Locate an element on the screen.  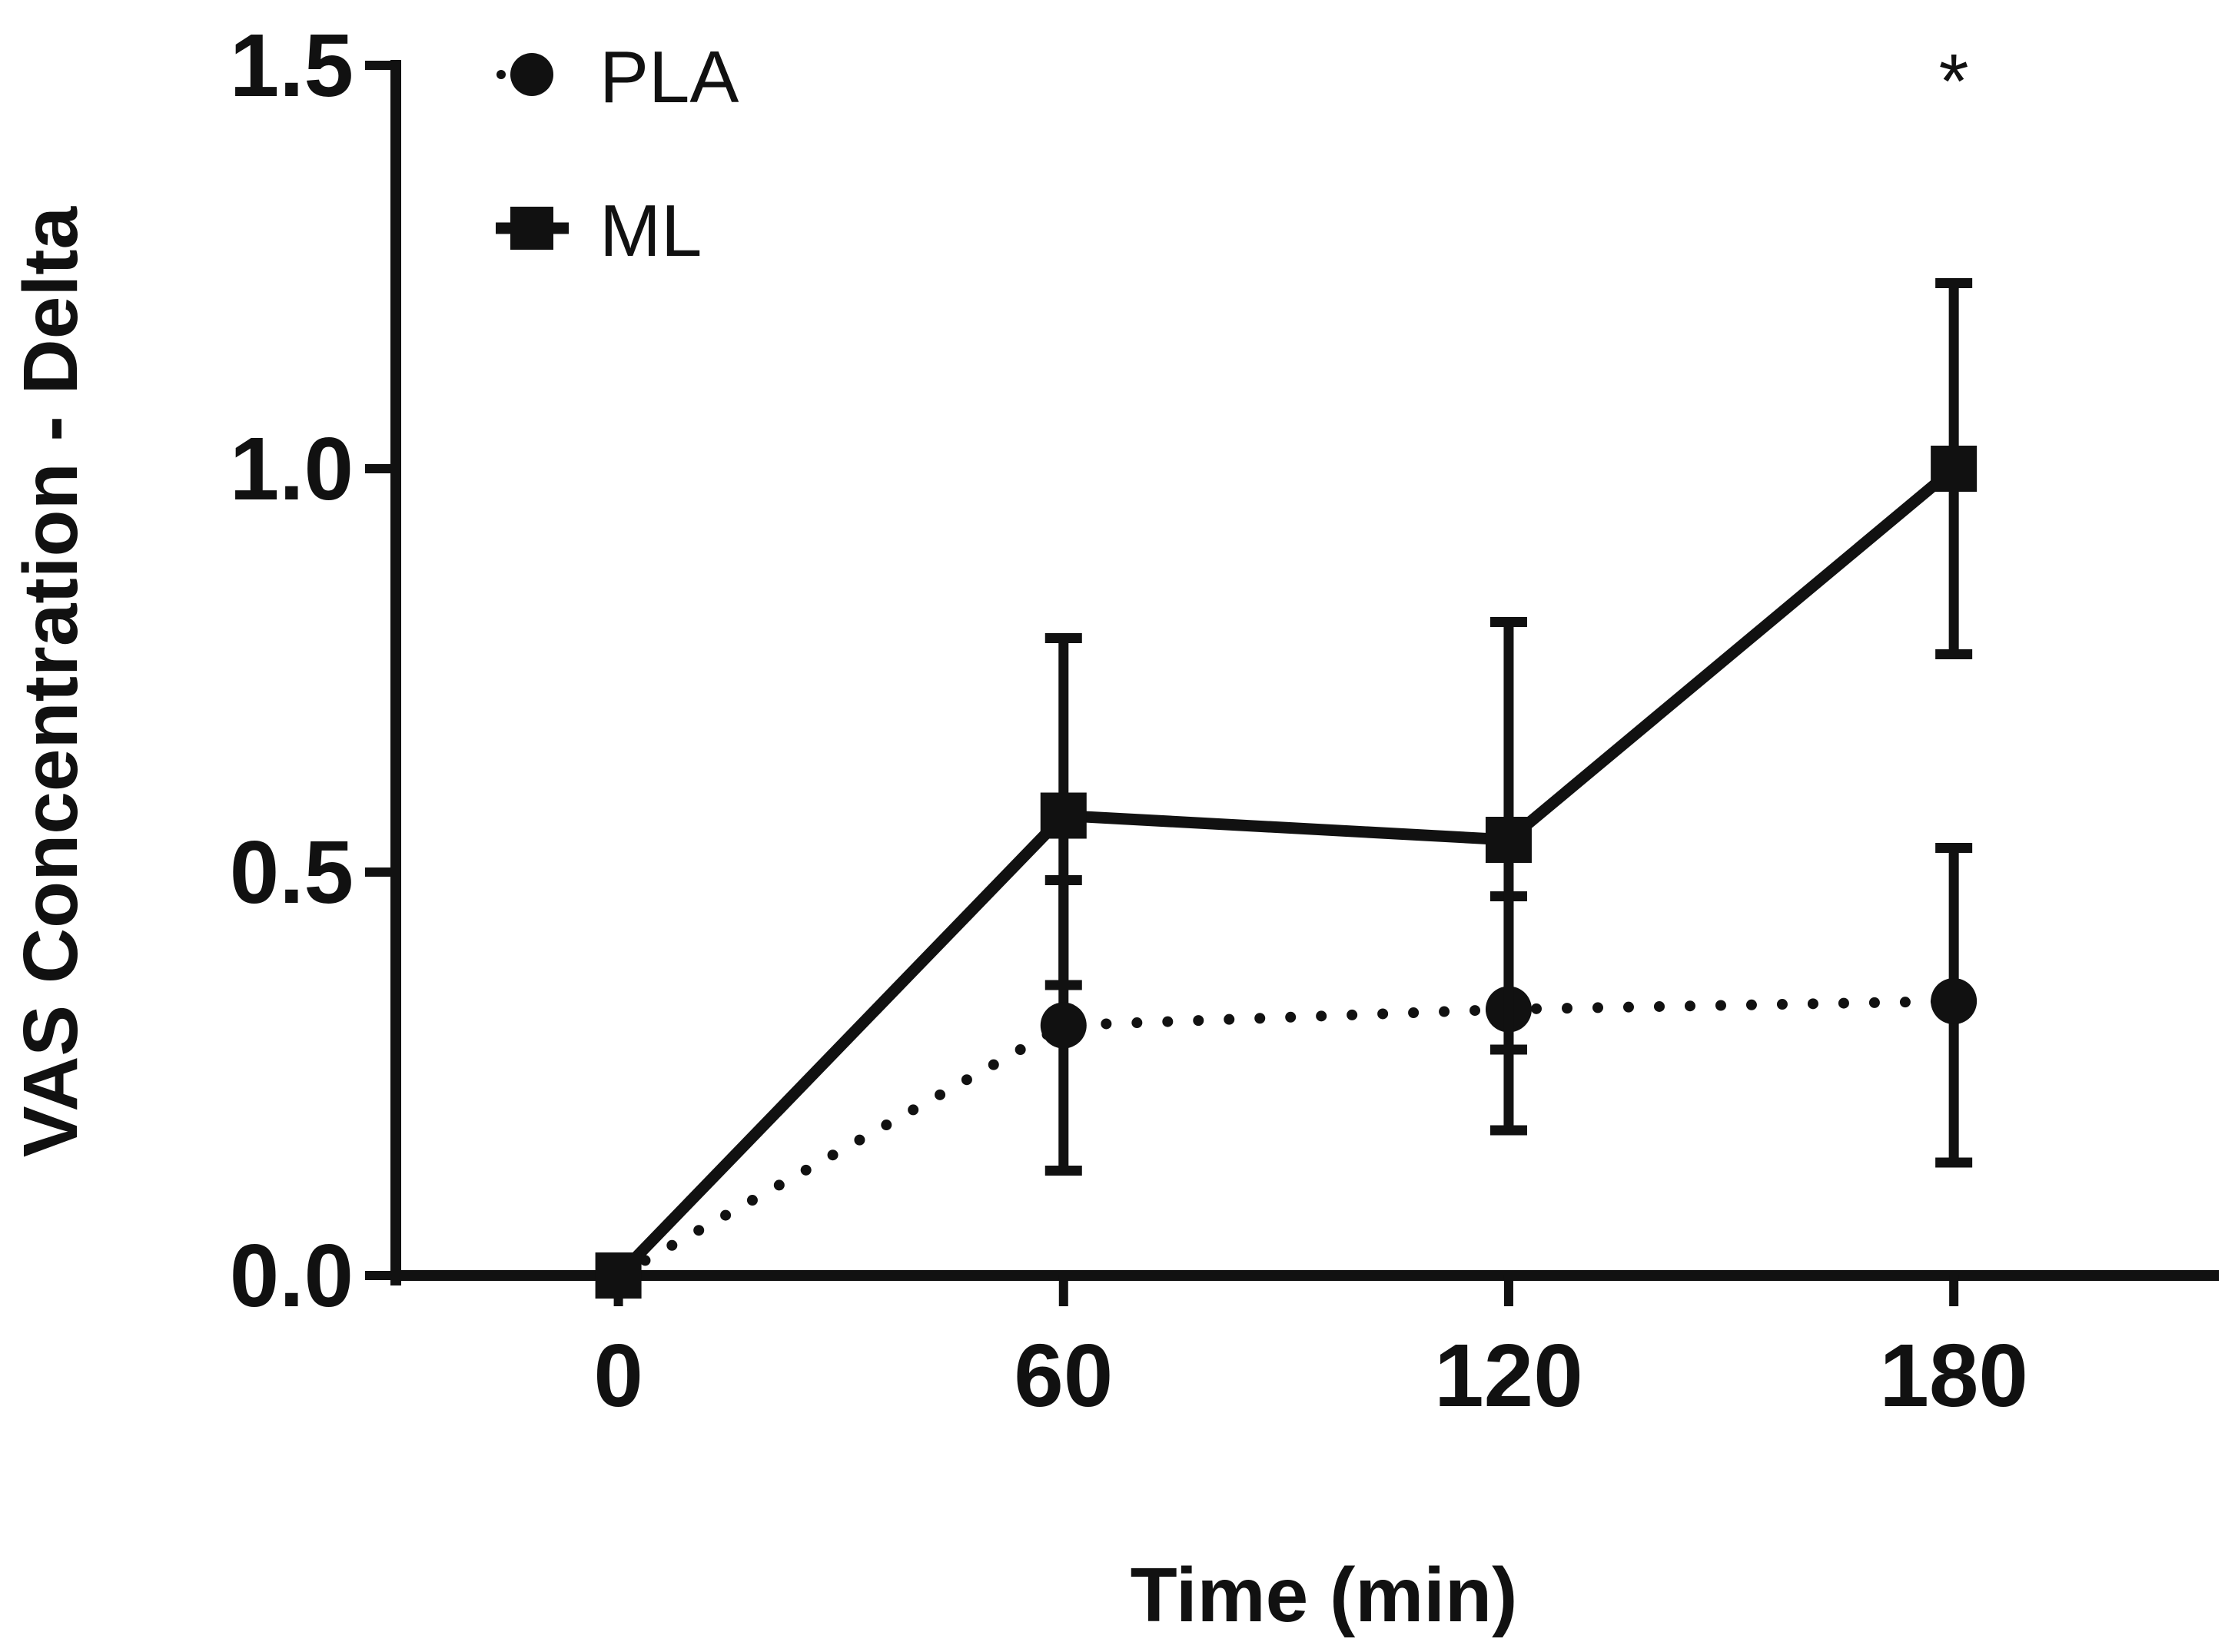
legend-label-ml: ML is located at coordinates (650, 231).